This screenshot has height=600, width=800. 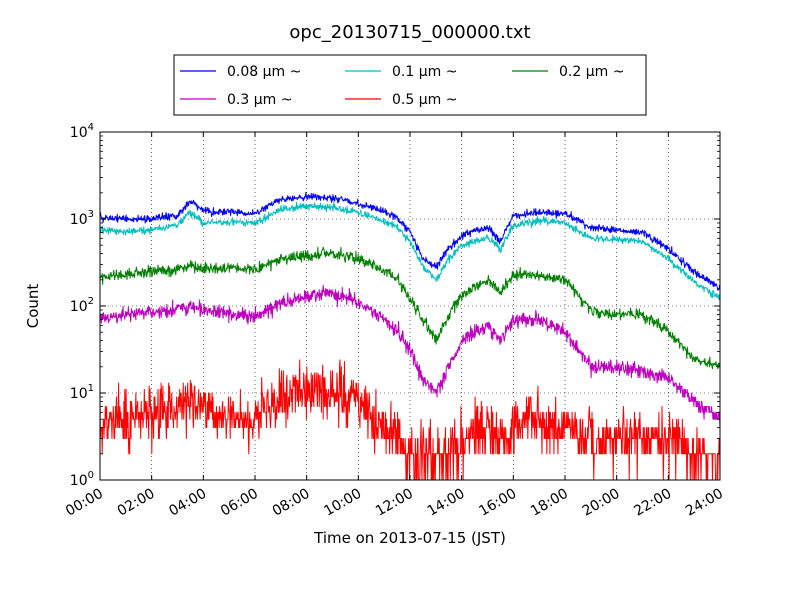 I want to click on legend-label: 0.08 μm ~, so click(x=264, y=72).